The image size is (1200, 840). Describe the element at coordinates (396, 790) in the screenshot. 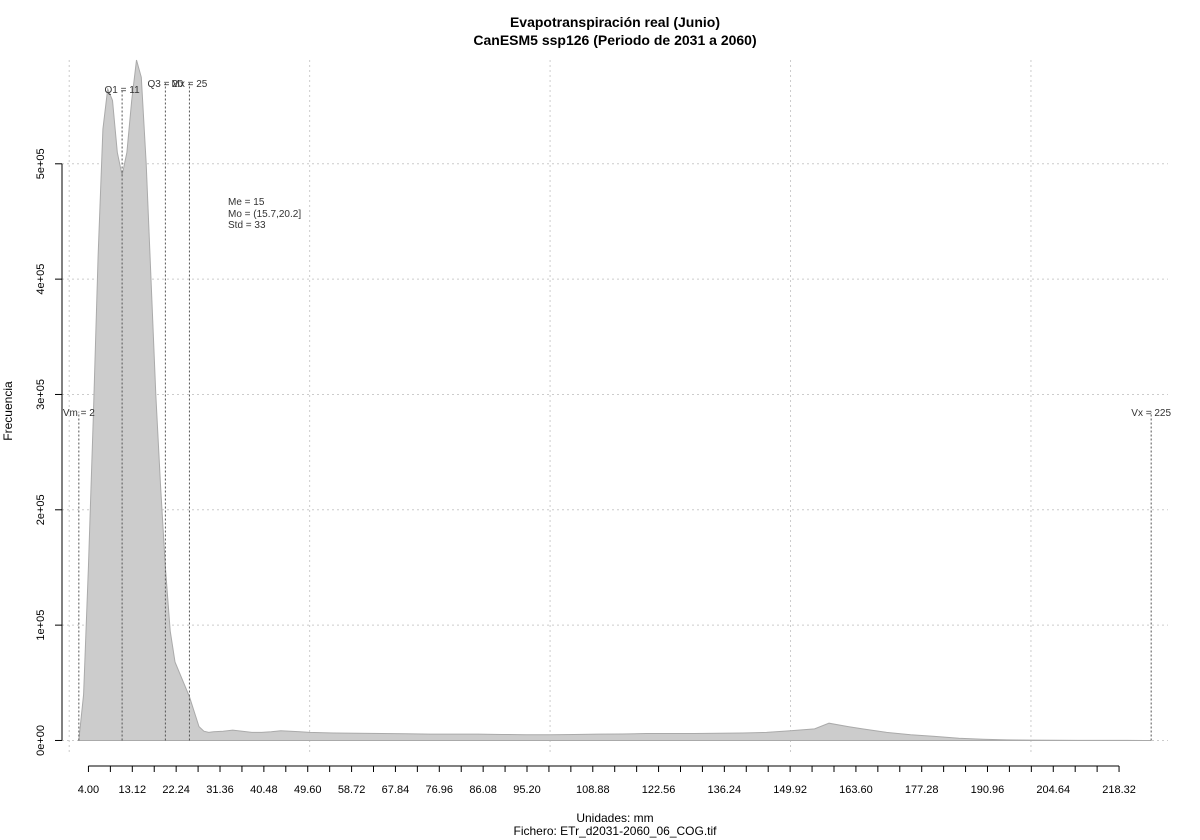

I see `x-tick-label: 67.84` at that location.